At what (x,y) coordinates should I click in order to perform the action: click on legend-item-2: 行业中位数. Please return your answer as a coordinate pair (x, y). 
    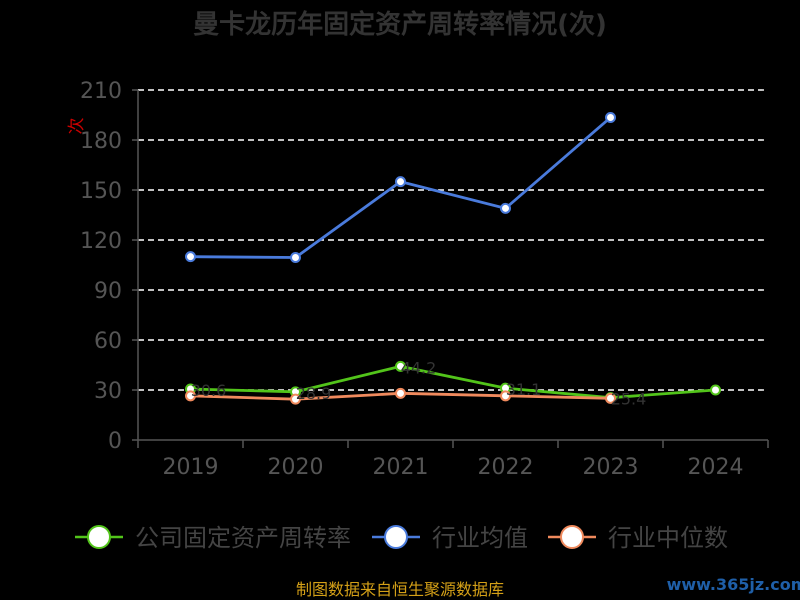
    Looking at the image, I should click on (638, 538).